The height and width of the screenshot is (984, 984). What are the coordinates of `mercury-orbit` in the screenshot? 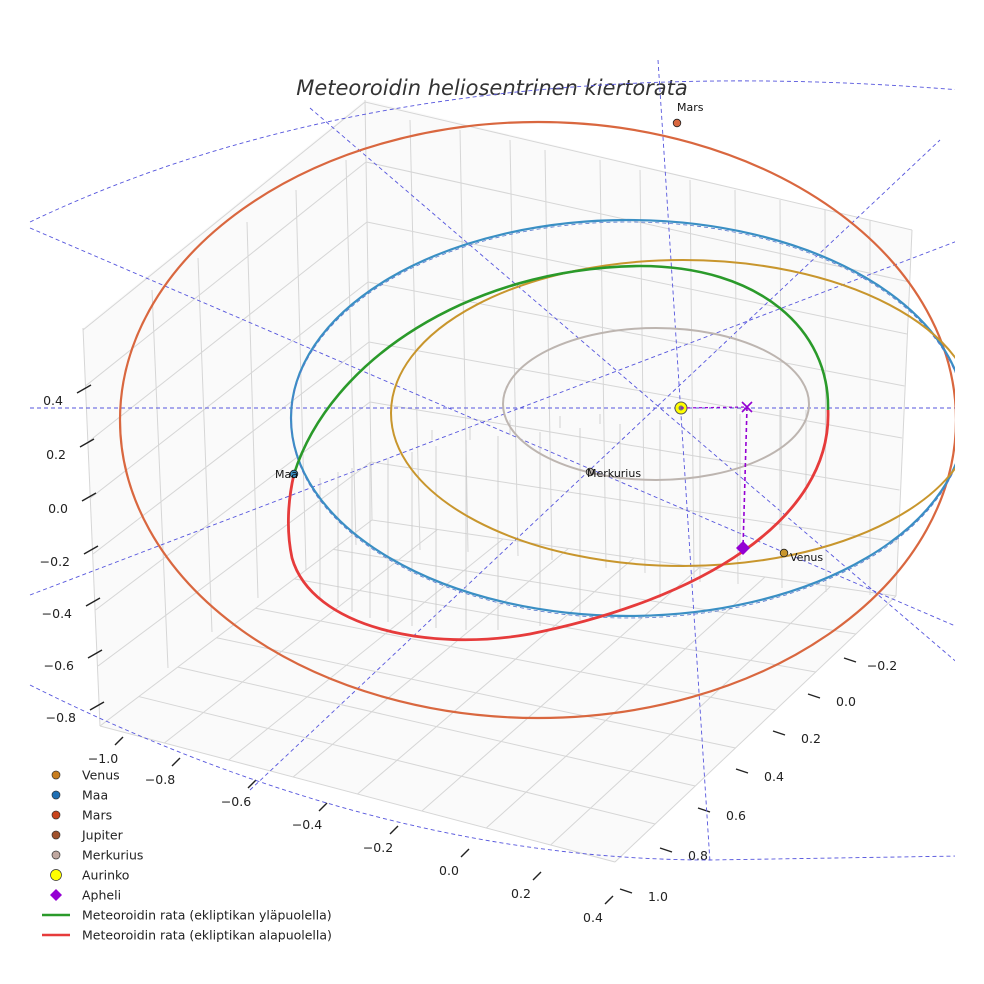 It's located at (656, 404).